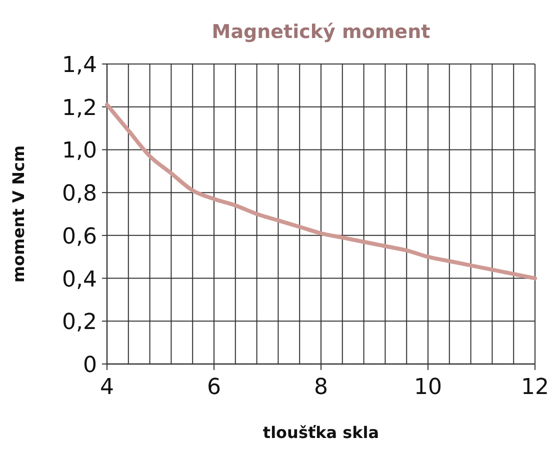 The width and height of the screenshot is (551, 453). Describe the element at coordinates (90, 365) in the screenshot. I see `y-tick-label: 0` at that location.